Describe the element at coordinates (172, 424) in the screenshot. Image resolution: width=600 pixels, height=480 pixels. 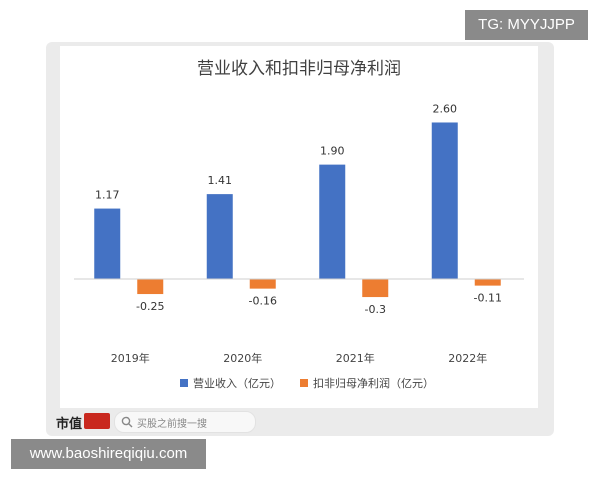
I see `search-placeholder: 买股之前搜一搜` at that location.